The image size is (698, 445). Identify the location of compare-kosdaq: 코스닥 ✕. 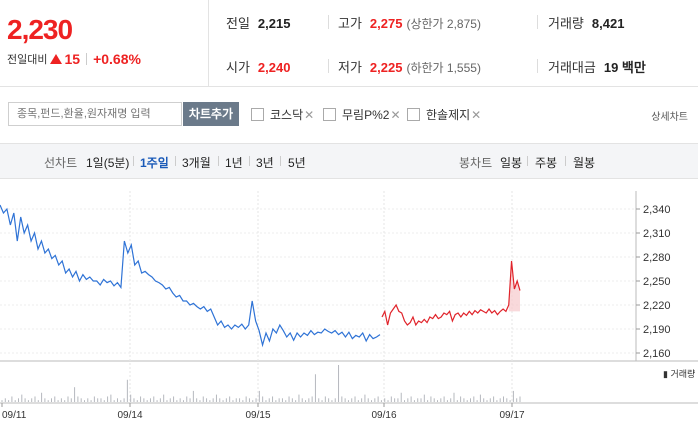
(282, 114).